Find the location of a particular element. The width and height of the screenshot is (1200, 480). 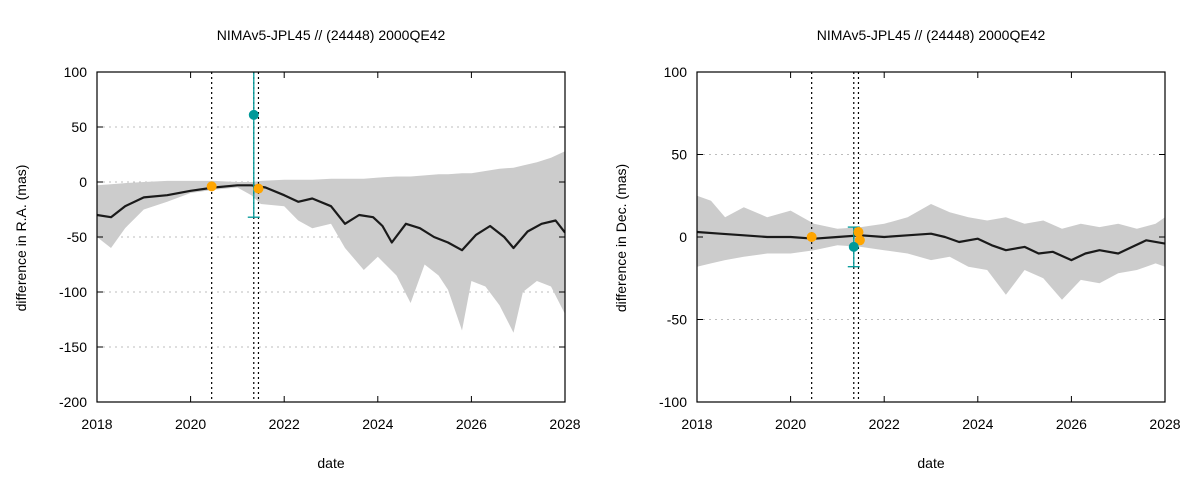

y-axis-label: difference in R.A. (mas) is located at coordinates (21, 238).